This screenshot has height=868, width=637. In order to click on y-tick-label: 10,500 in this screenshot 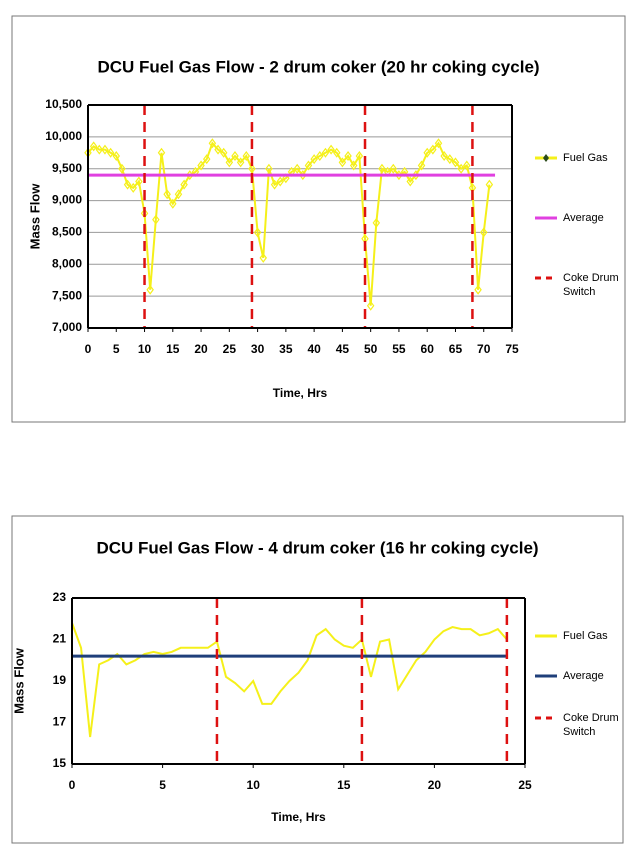, I will do `click(63, 104)`.